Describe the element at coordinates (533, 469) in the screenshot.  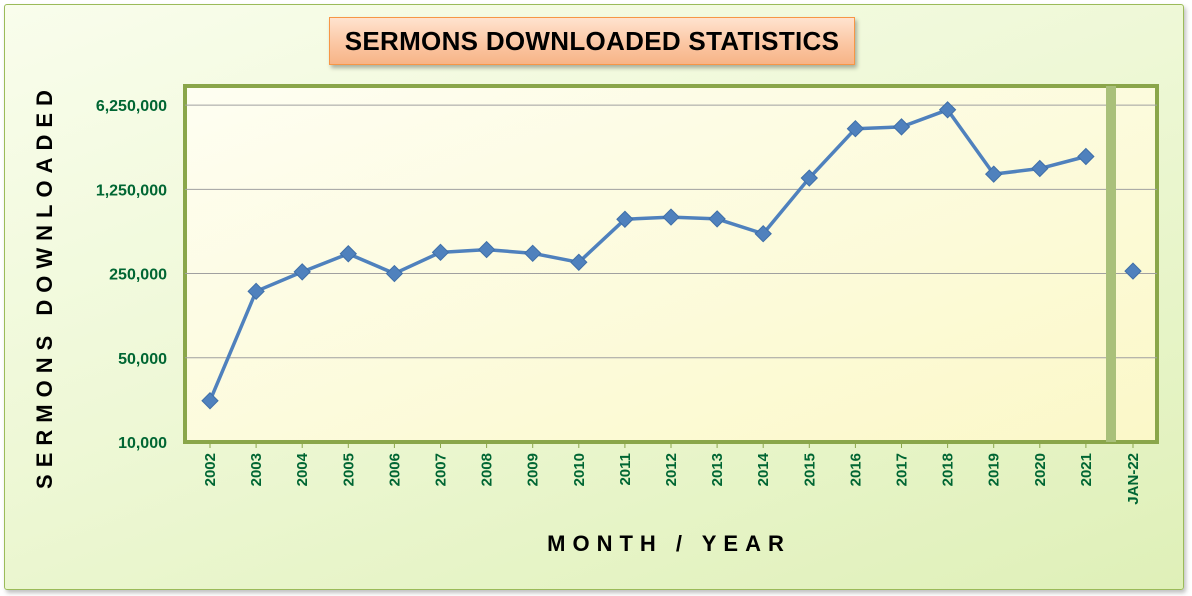
I see `x-tick-label: 2009` at that location.